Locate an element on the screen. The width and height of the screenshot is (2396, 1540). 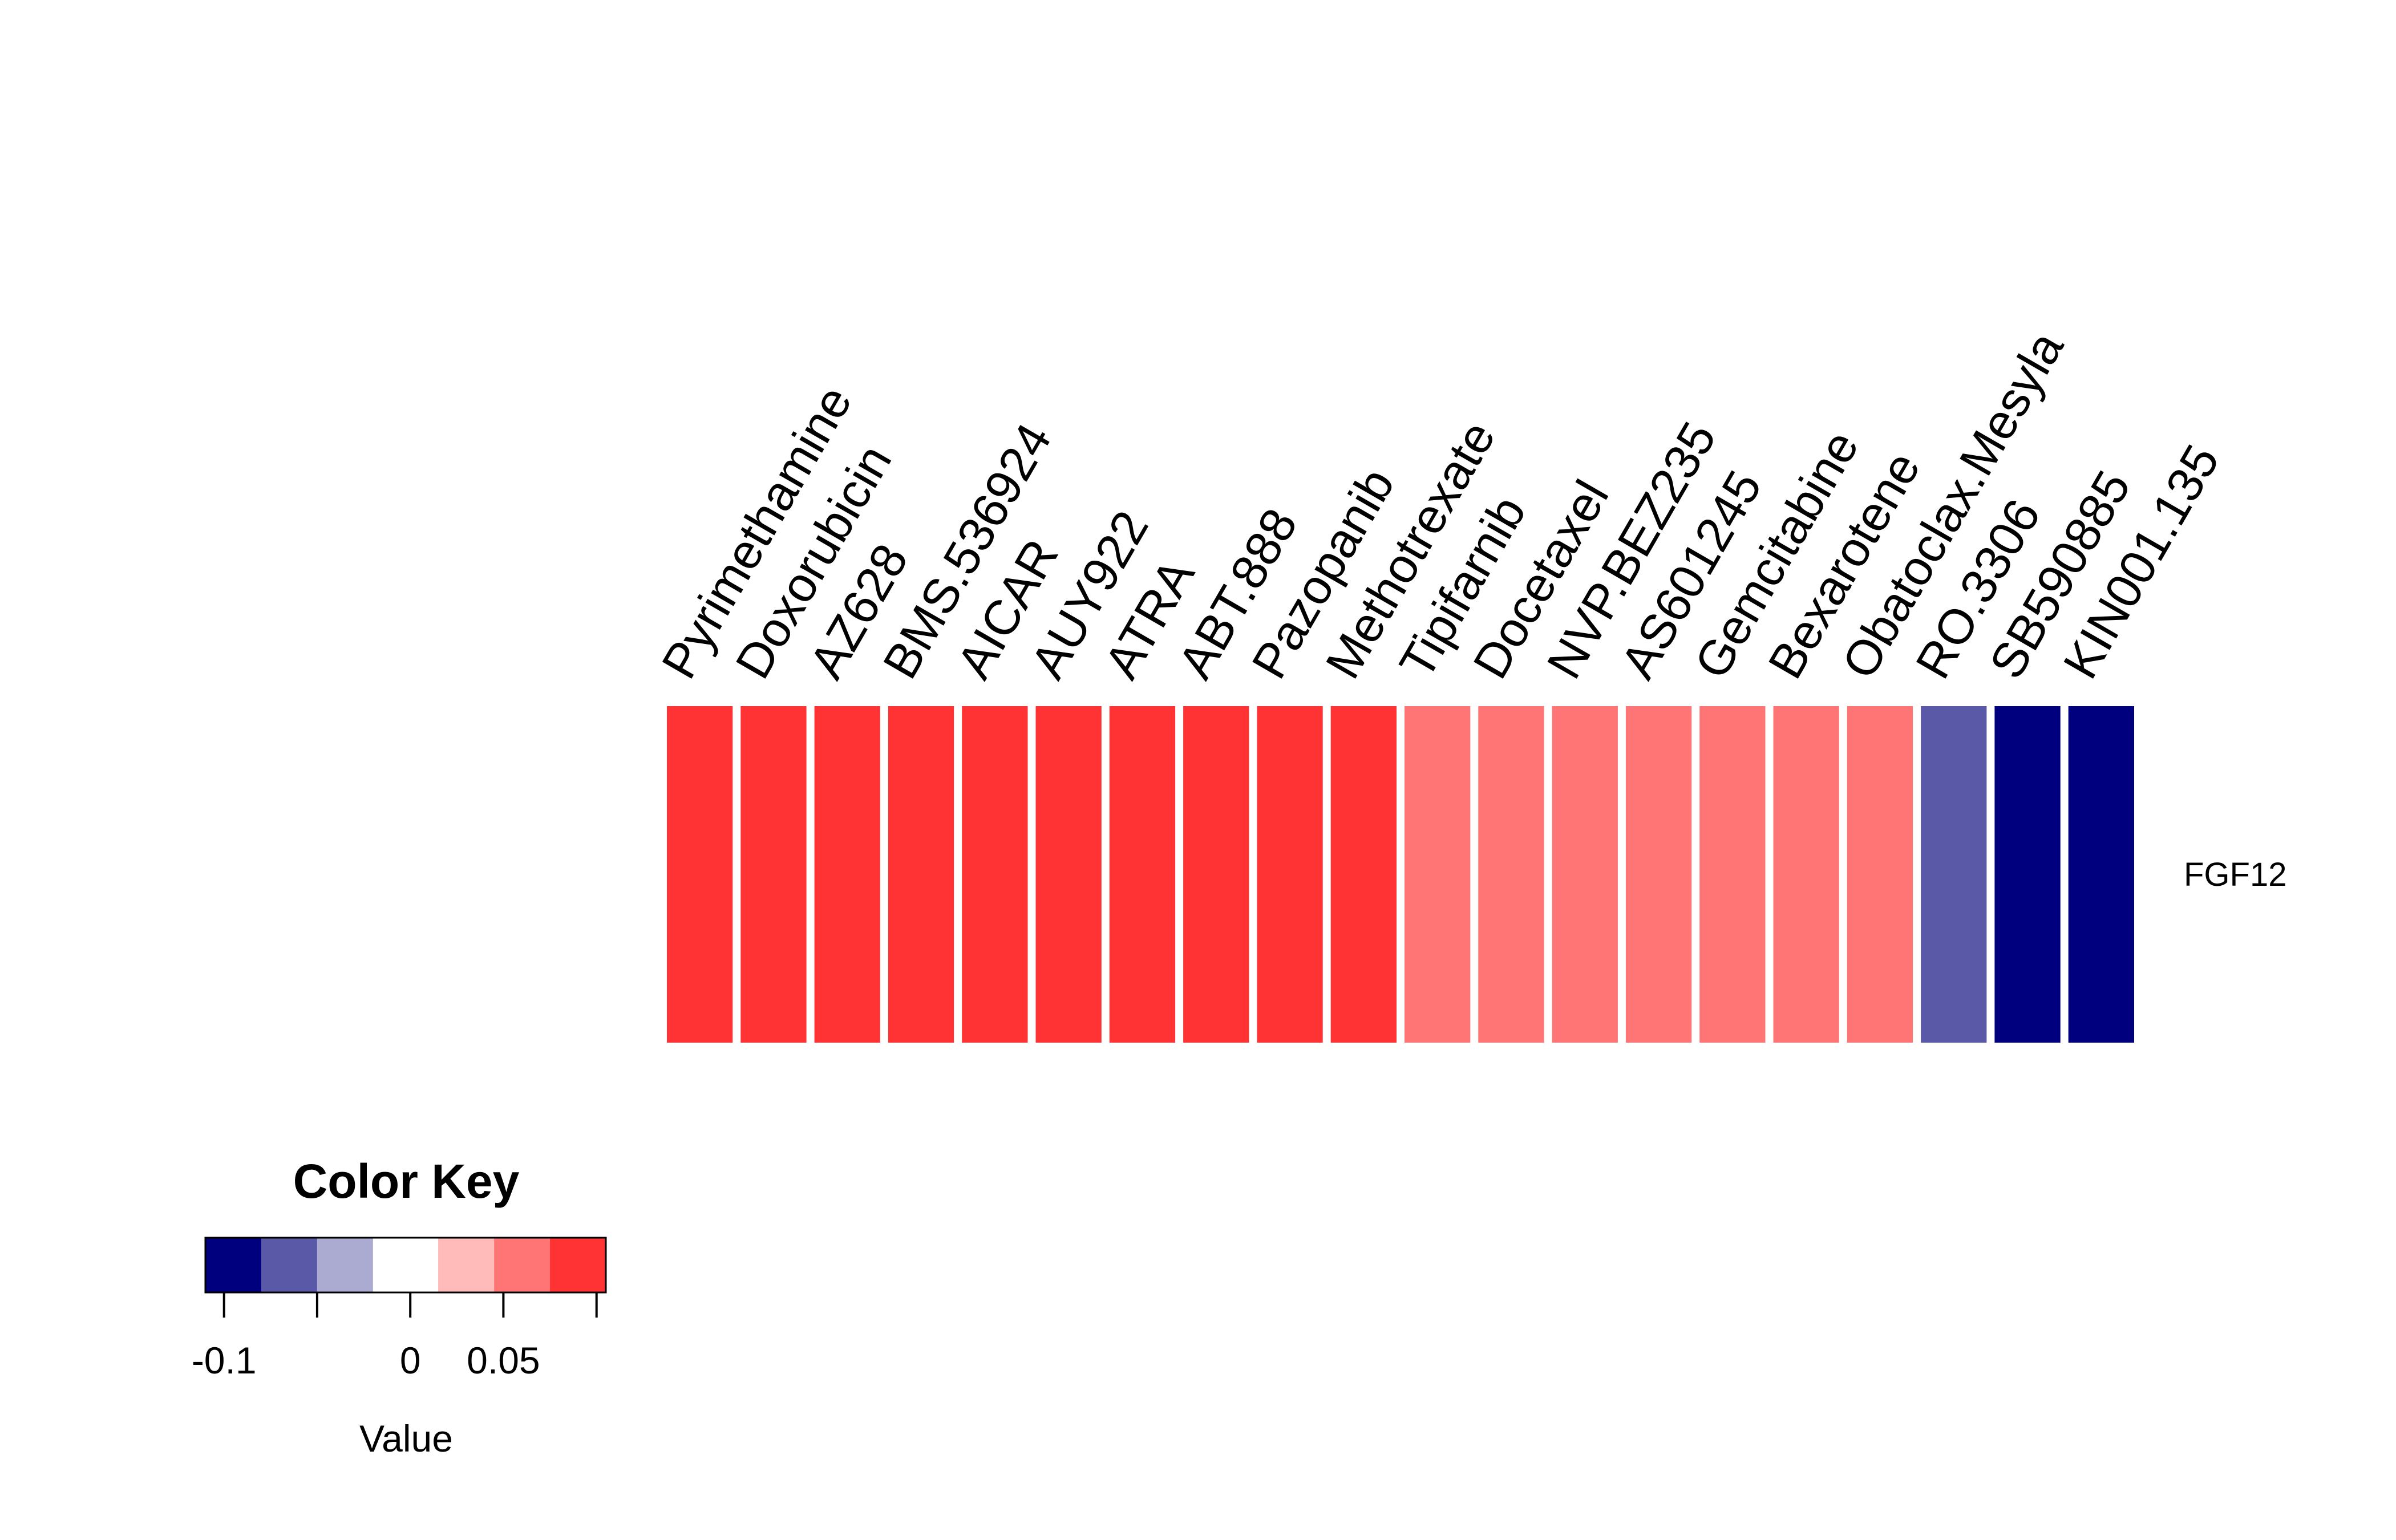
row-label: FGF12 is located at coordinates (2235, 875).